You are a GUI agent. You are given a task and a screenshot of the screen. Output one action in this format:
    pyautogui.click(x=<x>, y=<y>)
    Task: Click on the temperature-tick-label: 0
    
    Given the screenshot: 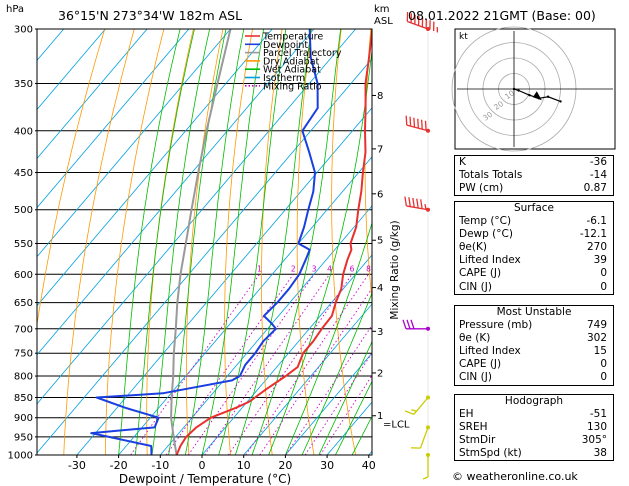 What is the action you would take?
    pyautogui.click(x=202, y=465)
    